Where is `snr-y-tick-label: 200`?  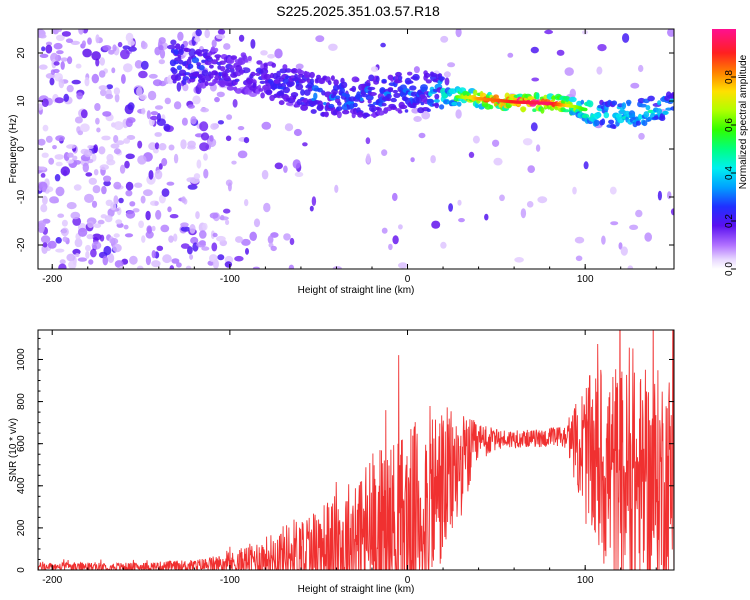
snr-y-tick-label: 200 is located at coordinates (21, 527).